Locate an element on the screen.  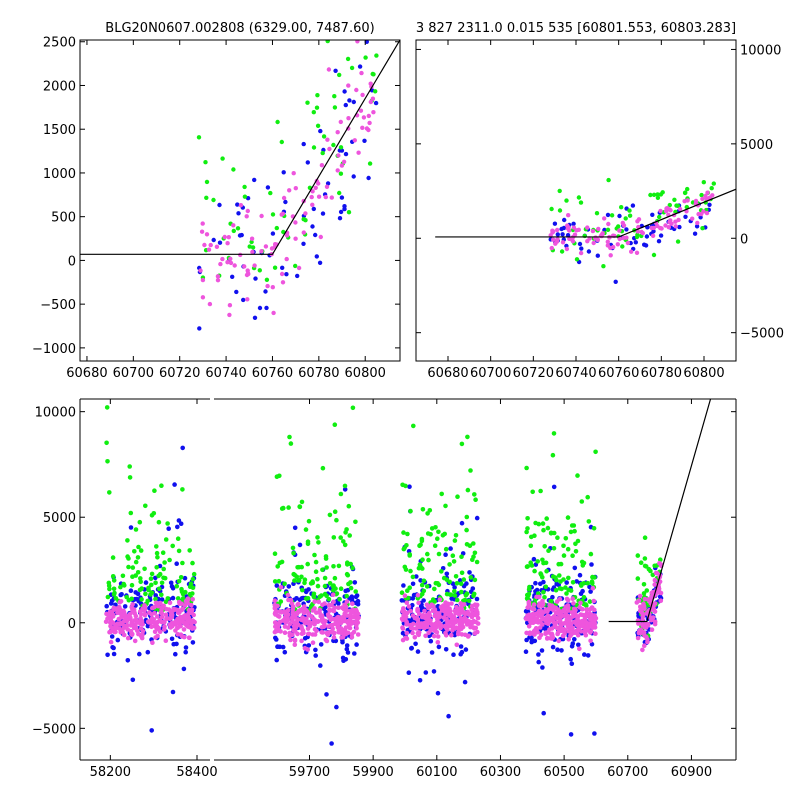
model-curve is located at coordinates (585, 213).